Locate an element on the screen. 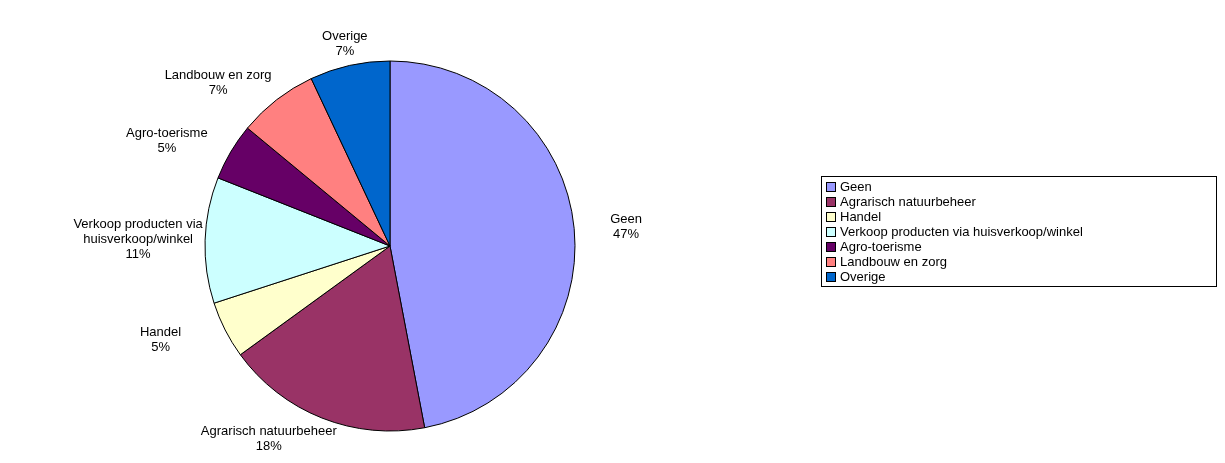 The image size is (1225, 463). legend-label: Landbouw en zorg is located at coordinates (893, 261).